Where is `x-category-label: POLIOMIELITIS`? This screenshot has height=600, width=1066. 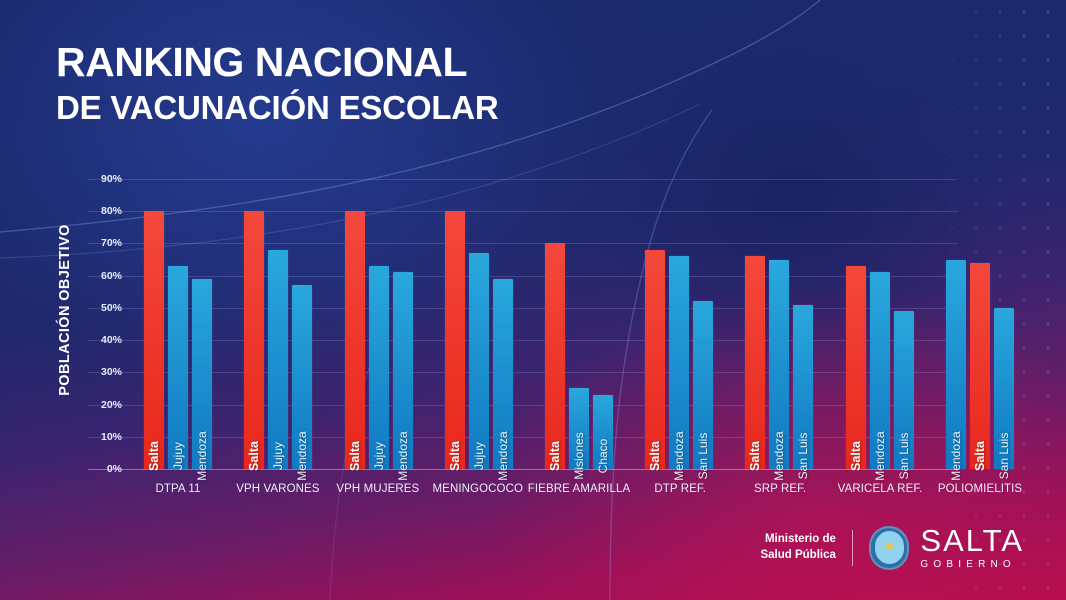 x-category-label: POLIOMIELITIS is located at coordinates (980, 489).